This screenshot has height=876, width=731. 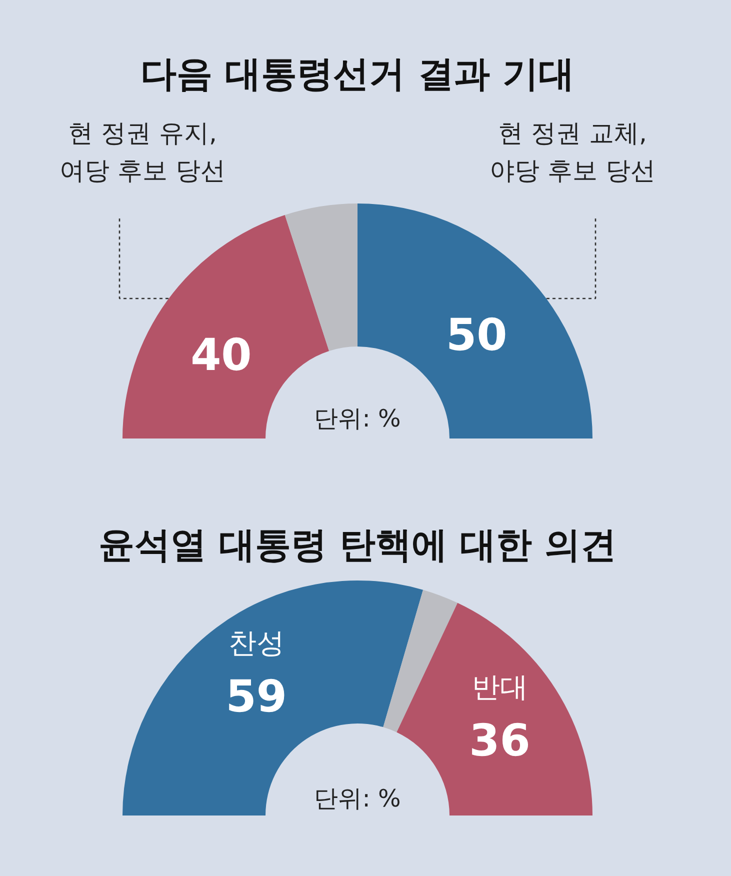 What do you see at coordinates (357, 74) in the screenshot?
I see `chart-title: 다음 대통령선거 결과 기대` at bounding box center [357, 74].